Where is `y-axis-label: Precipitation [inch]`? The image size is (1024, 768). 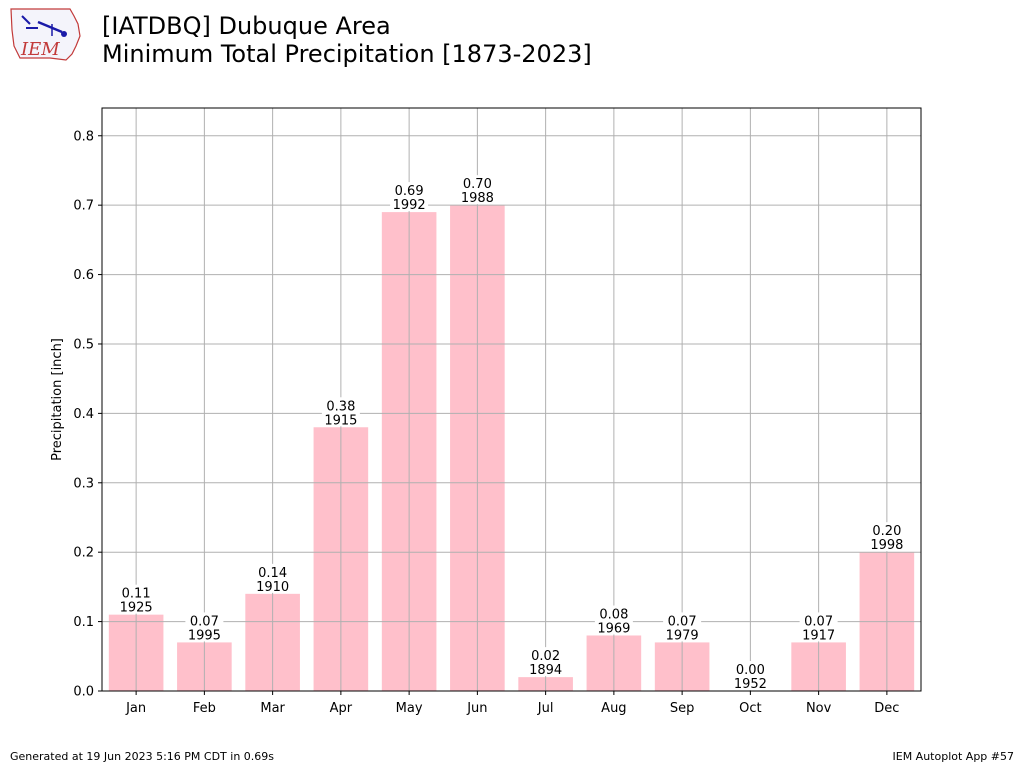
y-axis-label: Precipitation [inch] is located at coordinates (57, 399).